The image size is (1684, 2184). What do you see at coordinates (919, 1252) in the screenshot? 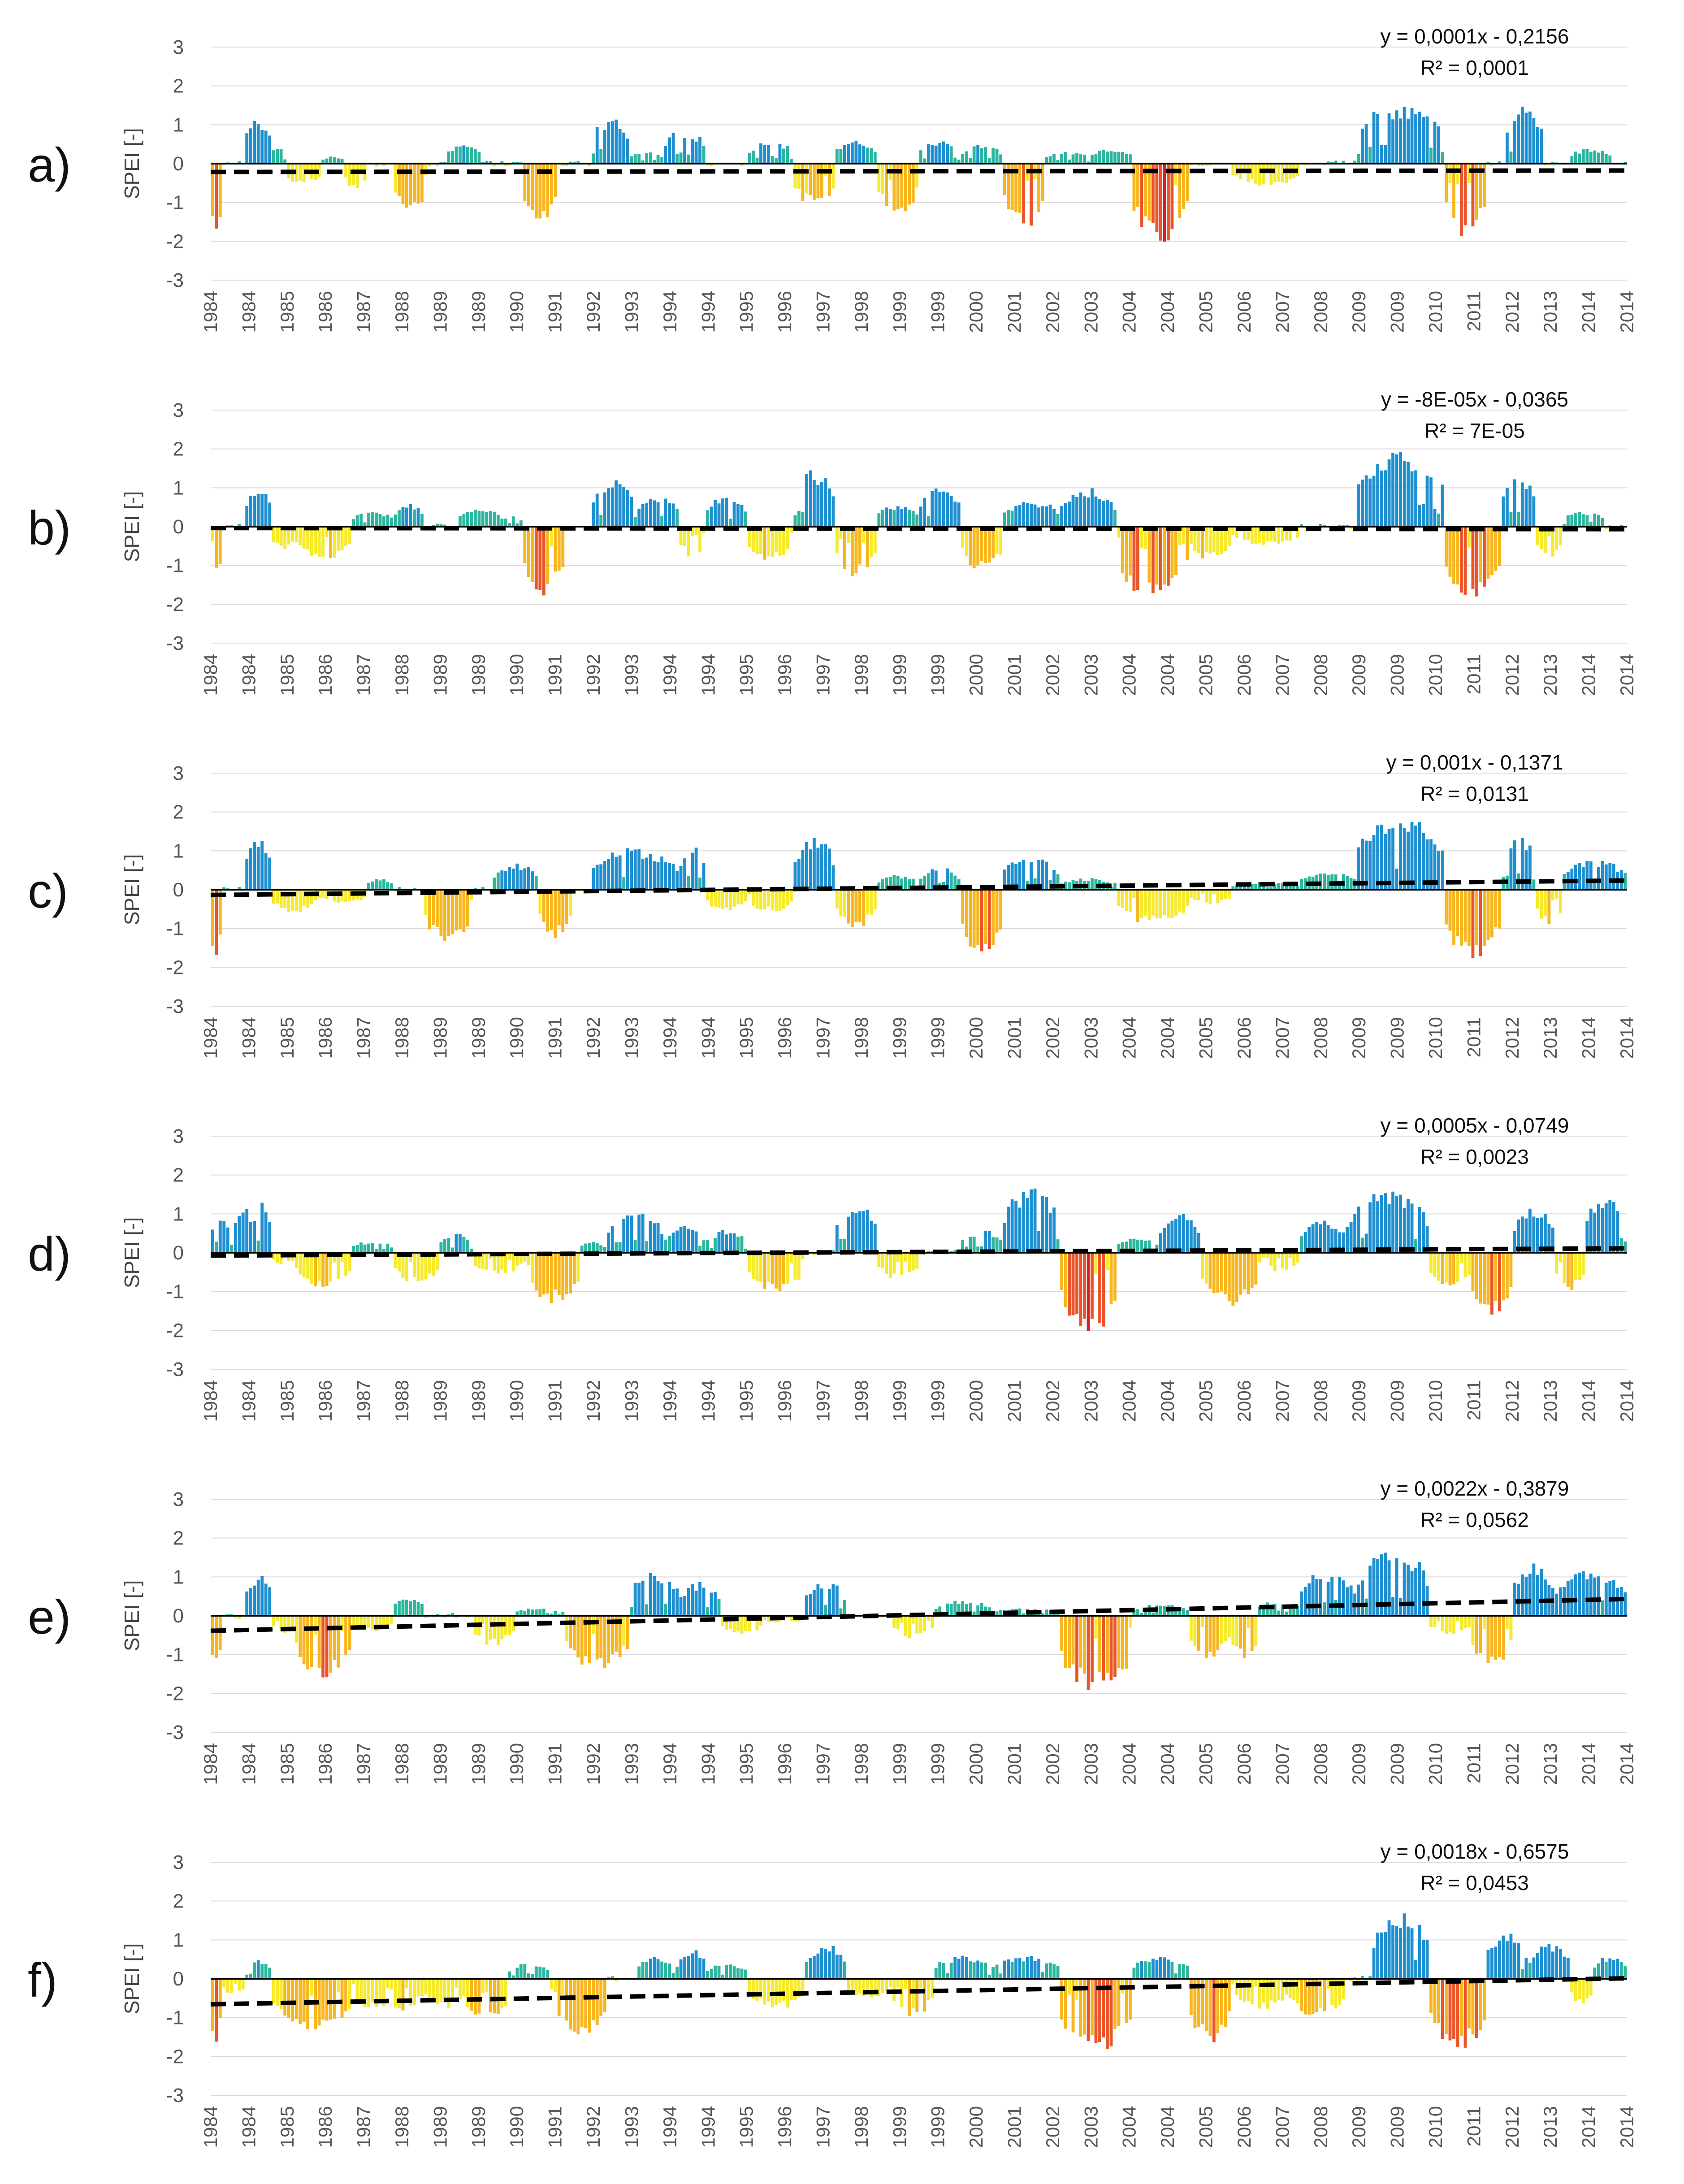
I see `trend-line` at bounding box center [919, 1252].